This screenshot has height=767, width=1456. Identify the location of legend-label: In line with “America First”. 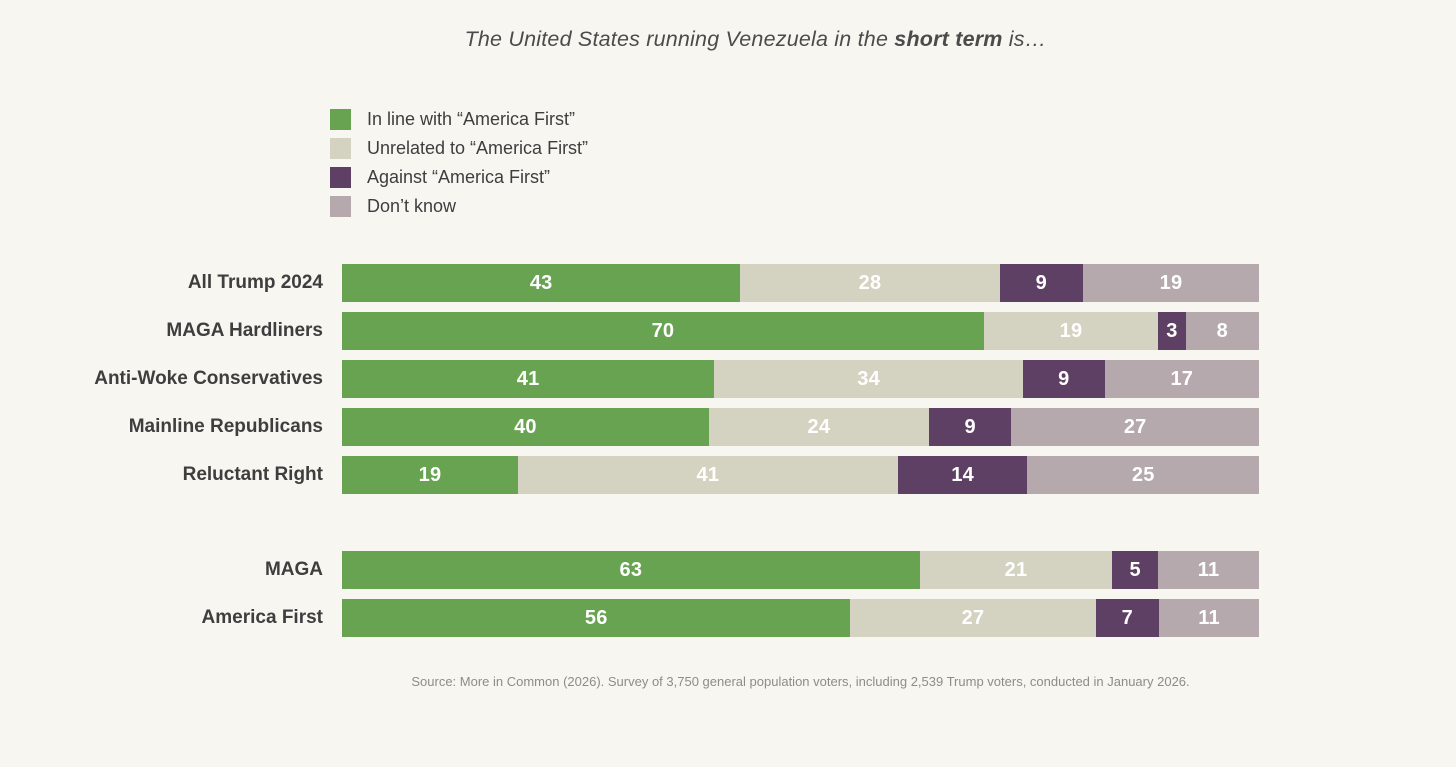
(471, 119).